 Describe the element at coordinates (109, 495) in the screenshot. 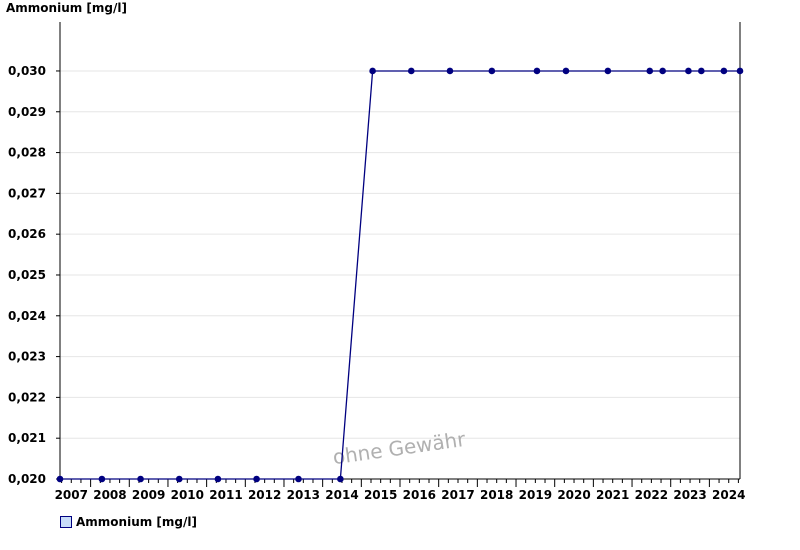

I see `x-tick-label: 2008` at that location.